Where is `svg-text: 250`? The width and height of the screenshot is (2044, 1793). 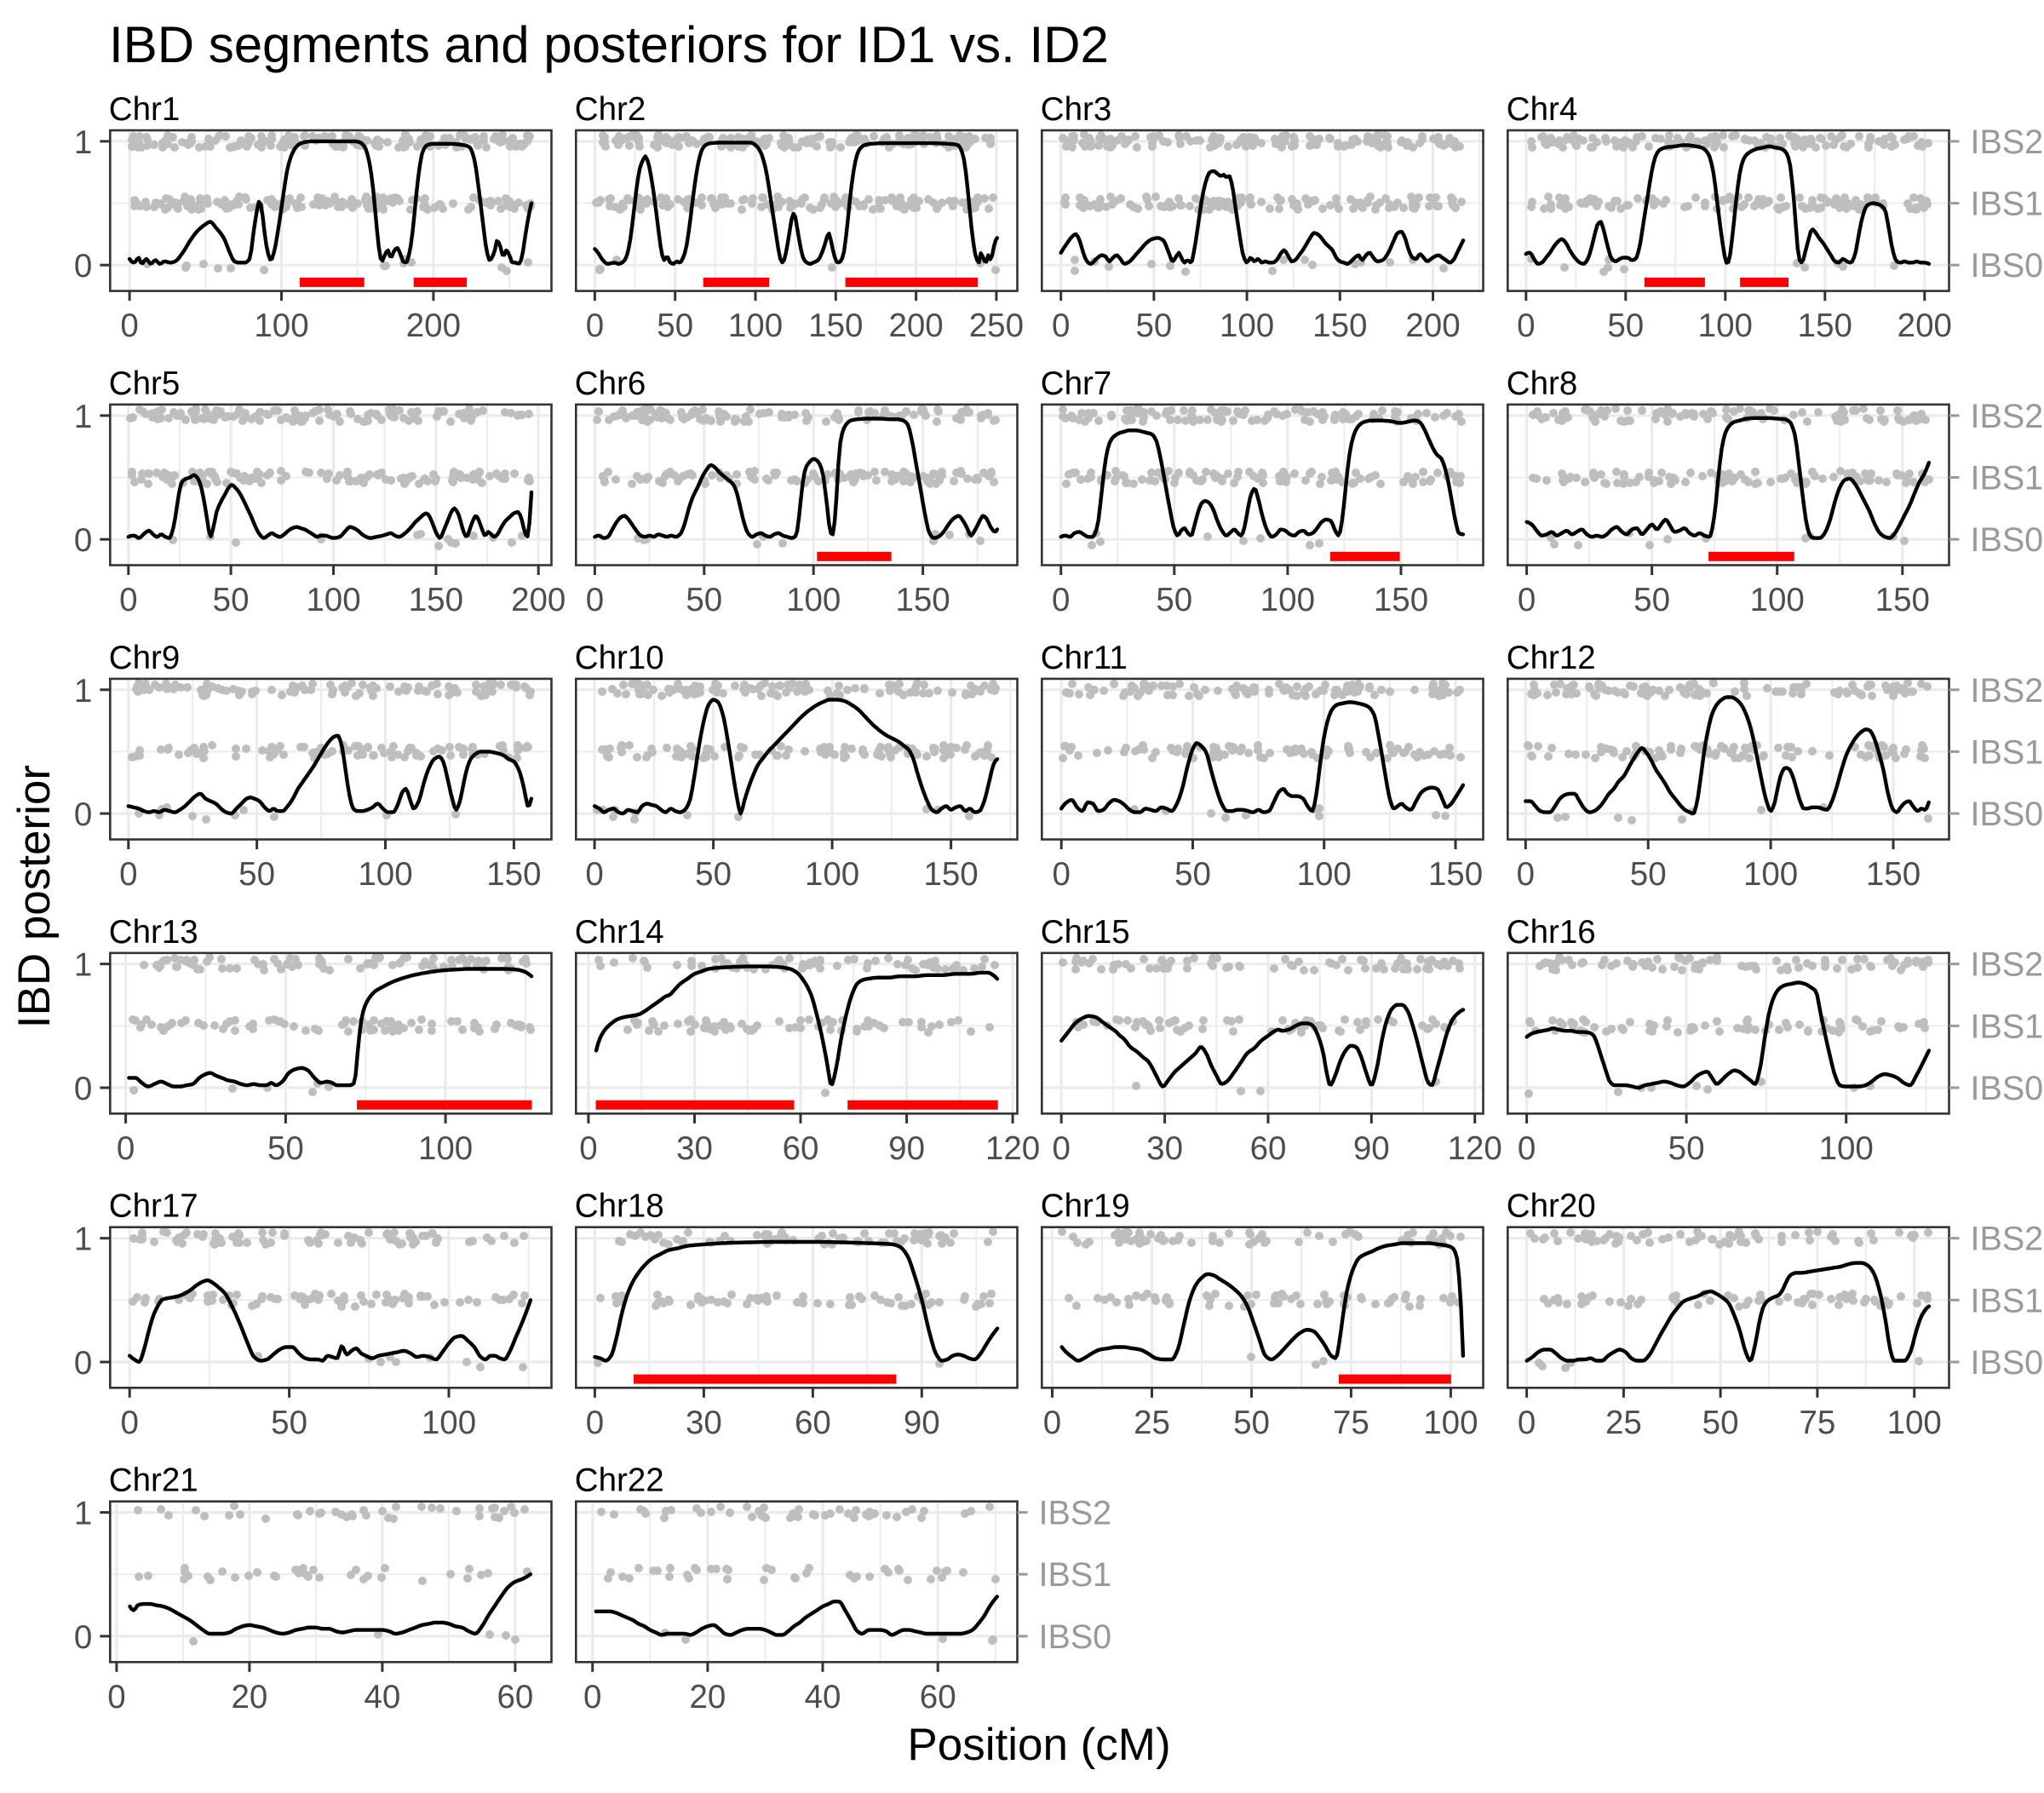 svg-text: 250 is located at coordinates (996, 326).